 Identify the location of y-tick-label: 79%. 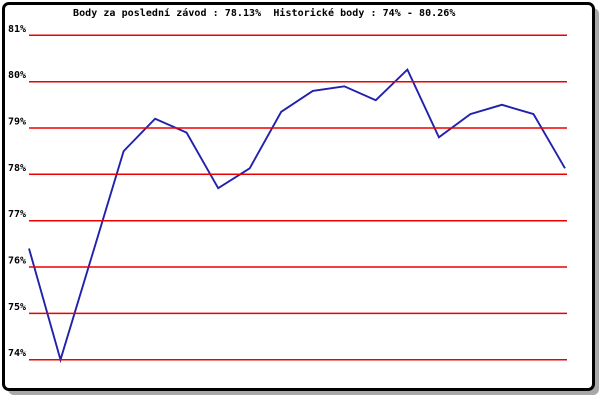
(17, 122).